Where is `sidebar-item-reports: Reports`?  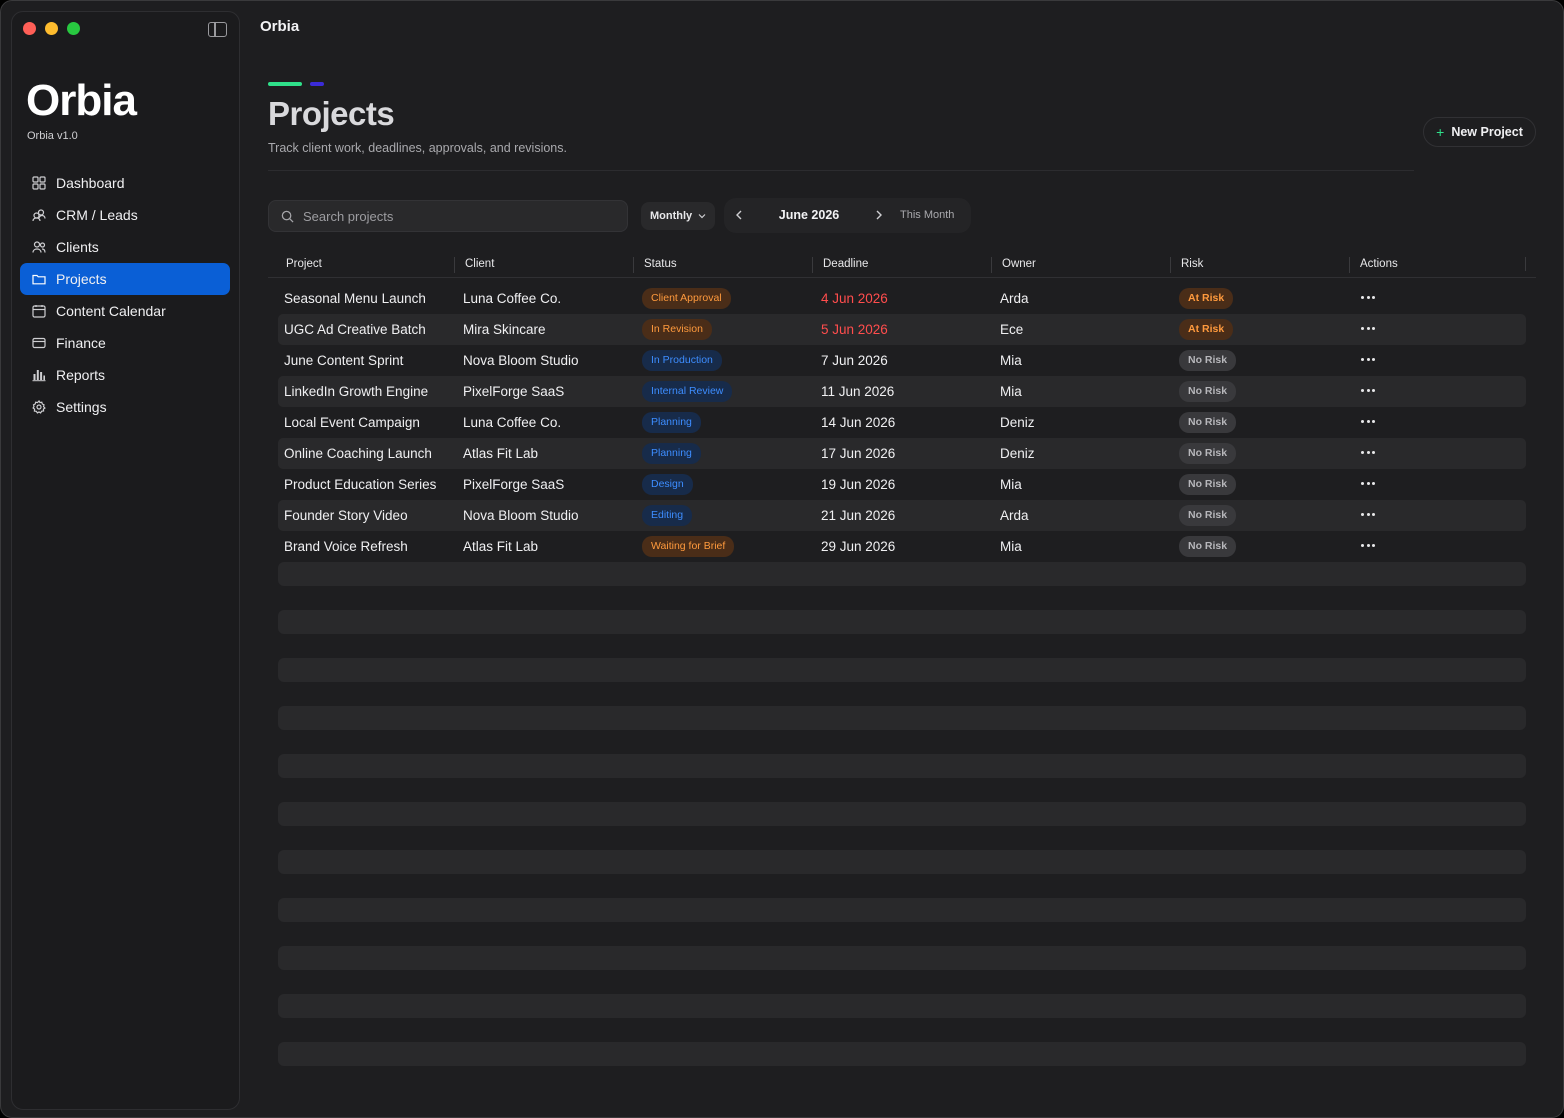 sidebar-item-reports: Reports is located at coordinates (125, 375).